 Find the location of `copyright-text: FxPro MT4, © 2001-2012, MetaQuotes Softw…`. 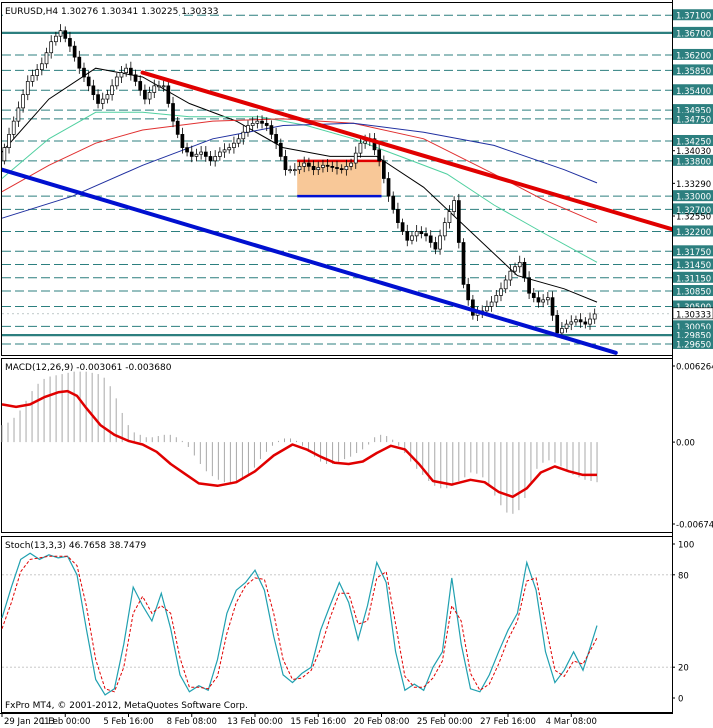

copyright-text: FxPro MT4, © 2001-2012, MetaQuotes Softw… is located at coordinates (126, 706).